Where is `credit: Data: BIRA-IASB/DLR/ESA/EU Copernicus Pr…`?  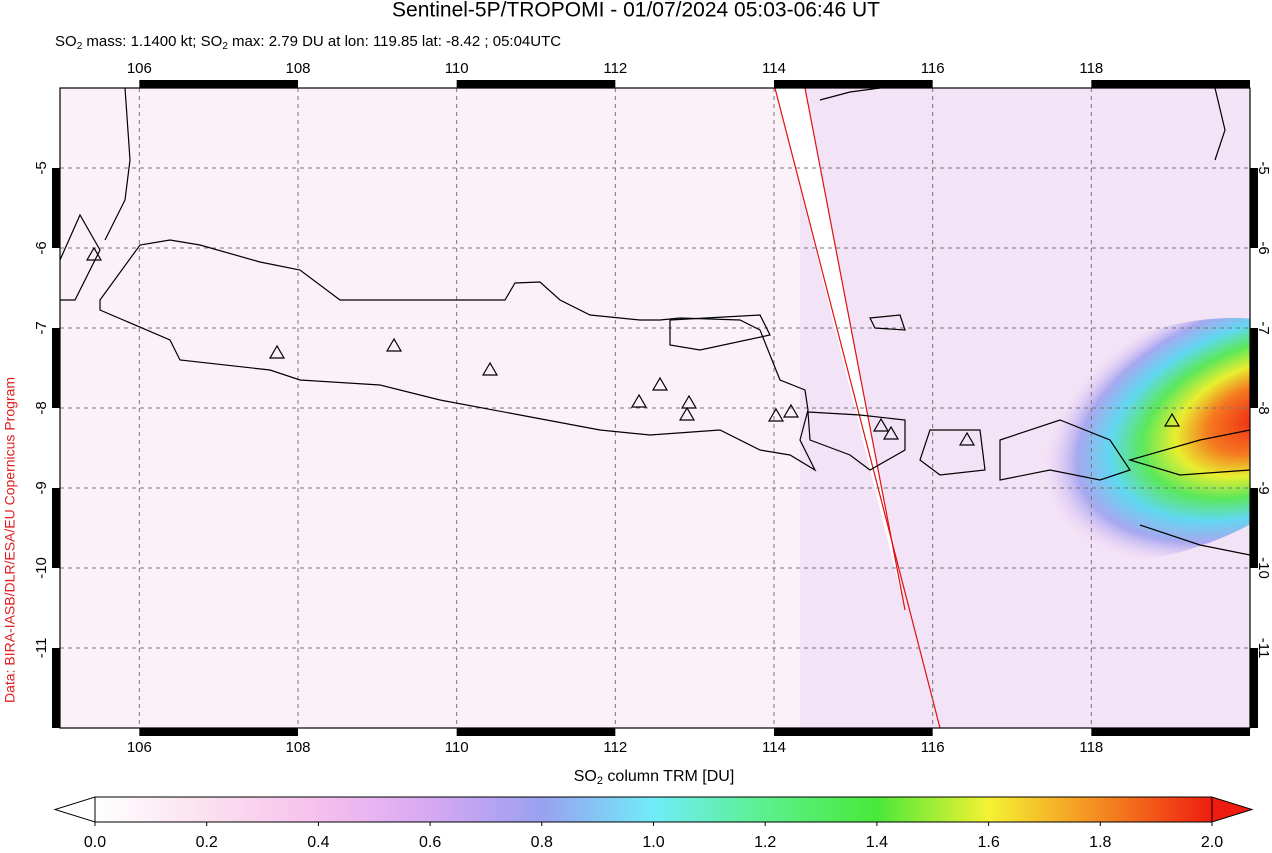 credit: Data: BIRA-IASB/DLR/ESA/EU Copernicus Pr… is located at coordinates (10, 540).